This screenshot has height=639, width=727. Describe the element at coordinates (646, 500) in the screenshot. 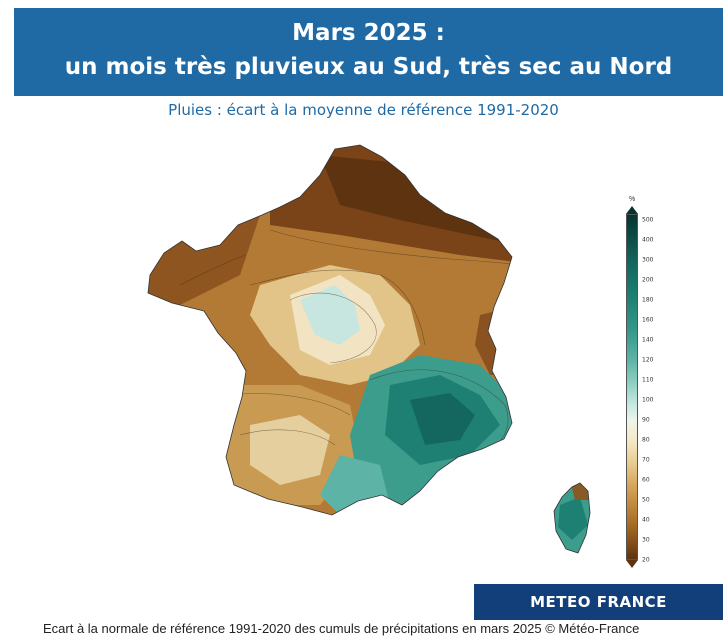

I see `legend-tick-label: 50` at that location.